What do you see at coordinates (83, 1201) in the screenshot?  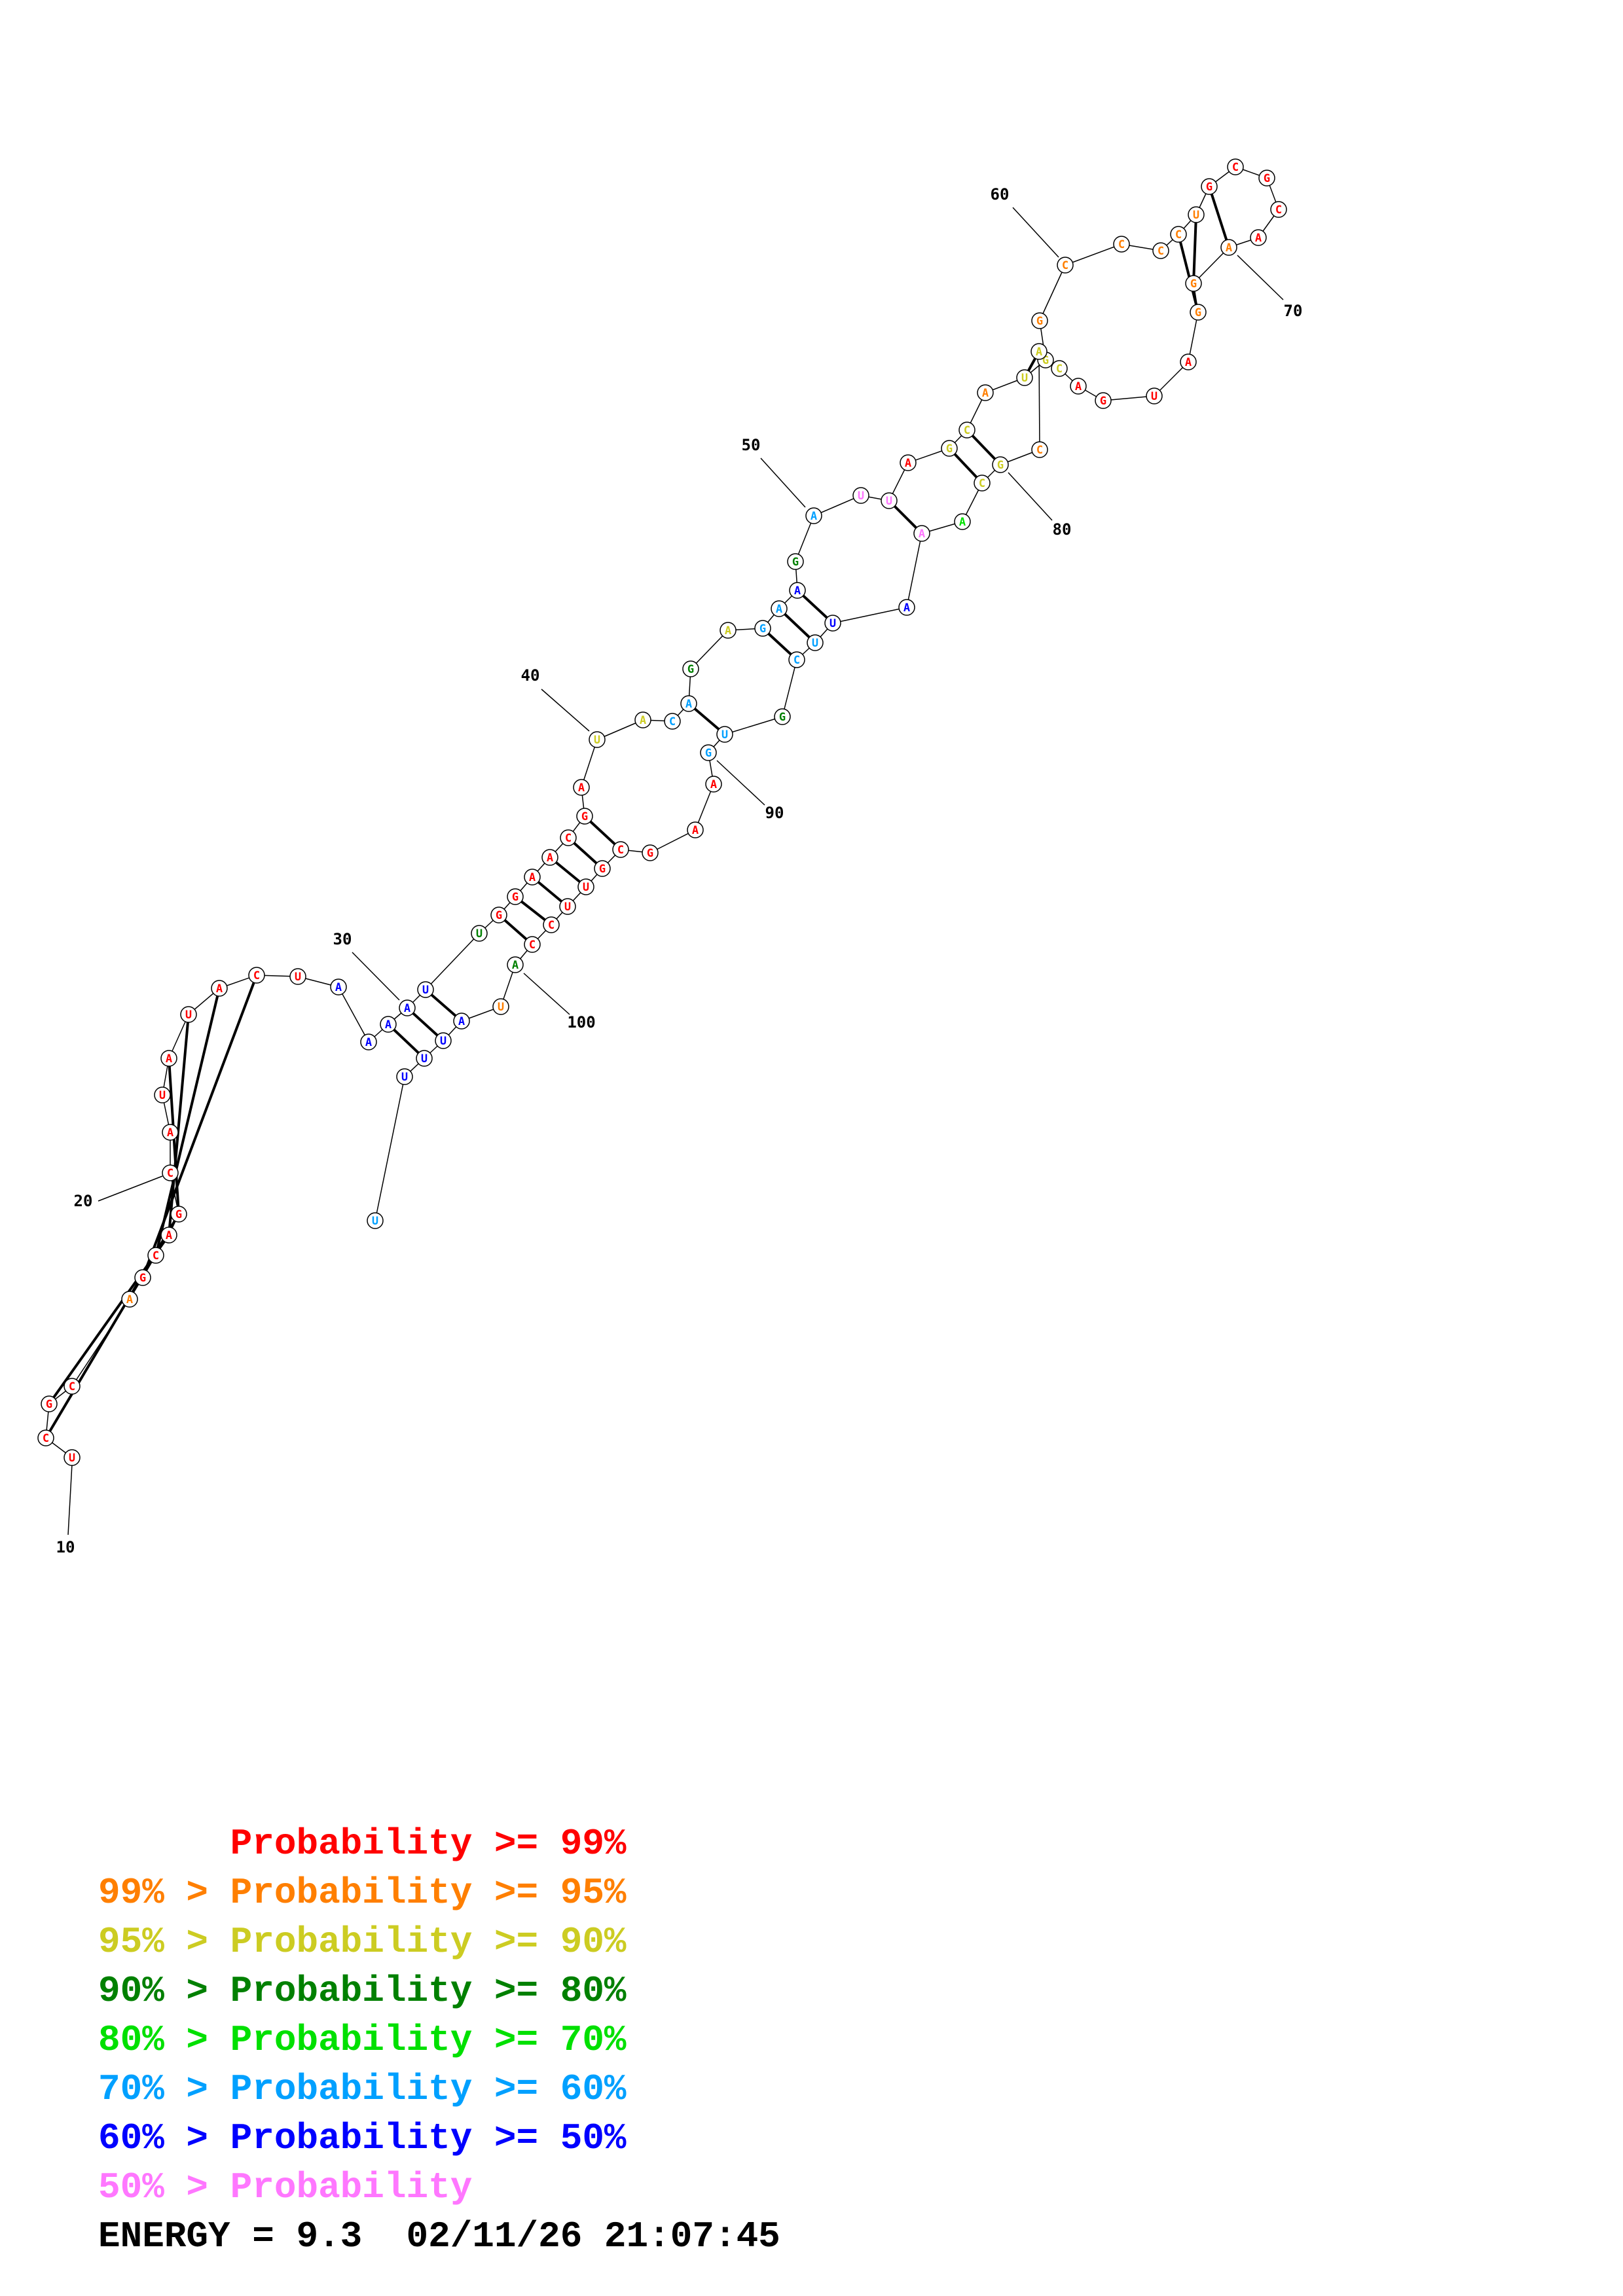 I see `number-label: 20` at bounding box center [83, 1201].